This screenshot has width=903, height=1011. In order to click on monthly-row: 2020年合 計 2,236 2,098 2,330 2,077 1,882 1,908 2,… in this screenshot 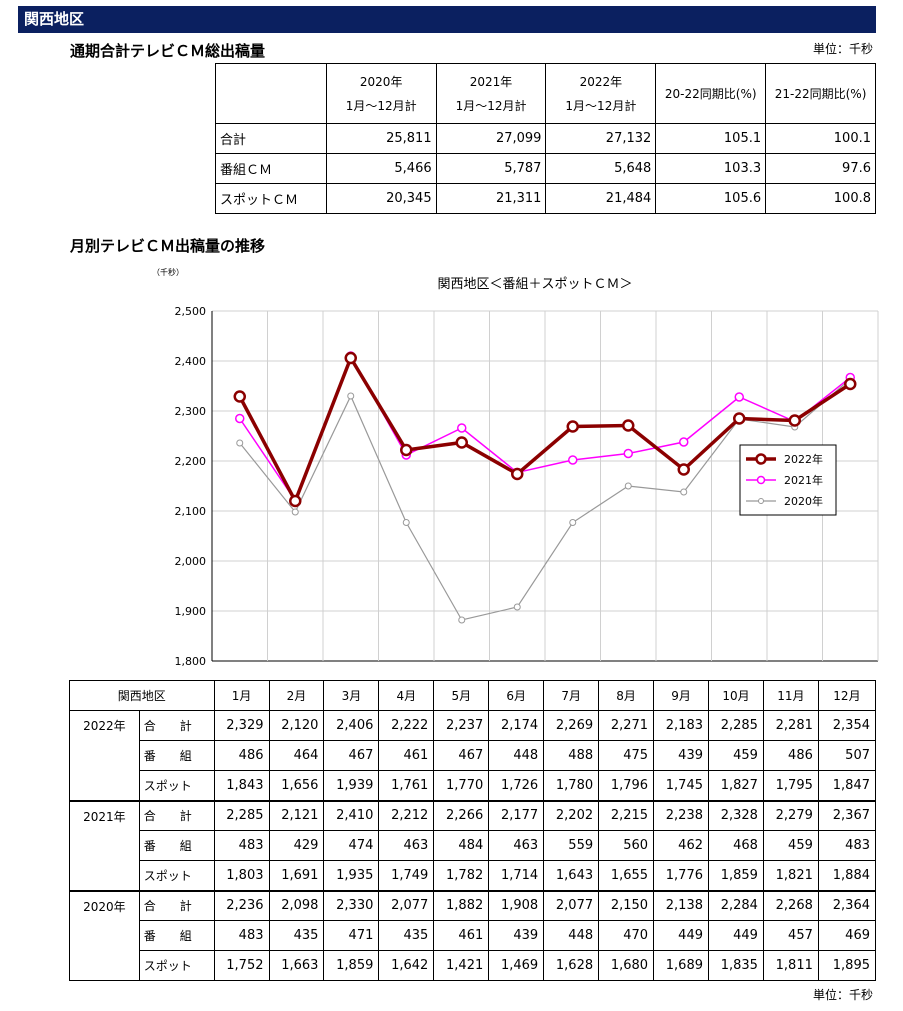, I will do `click(473, 935)`.